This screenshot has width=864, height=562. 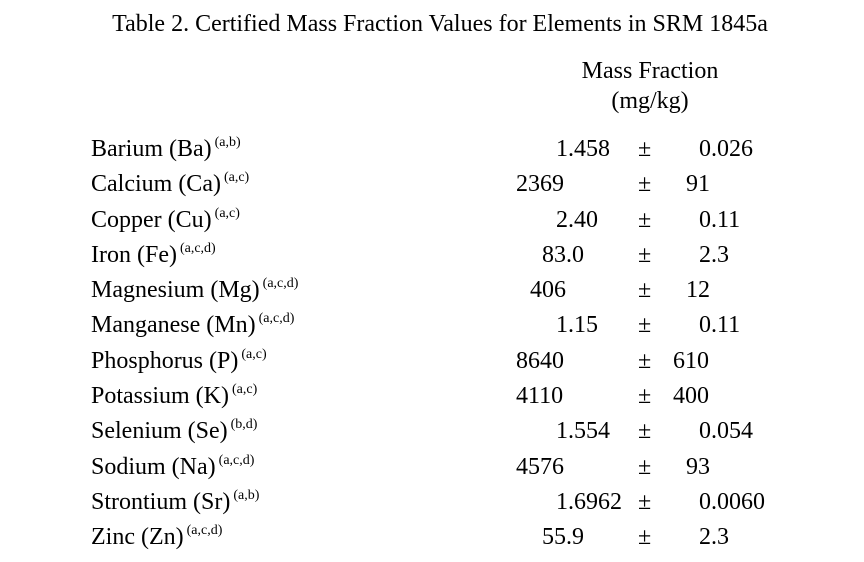 I want to click on mass-fraction-value: 2.40, so click(x=577, y=219).